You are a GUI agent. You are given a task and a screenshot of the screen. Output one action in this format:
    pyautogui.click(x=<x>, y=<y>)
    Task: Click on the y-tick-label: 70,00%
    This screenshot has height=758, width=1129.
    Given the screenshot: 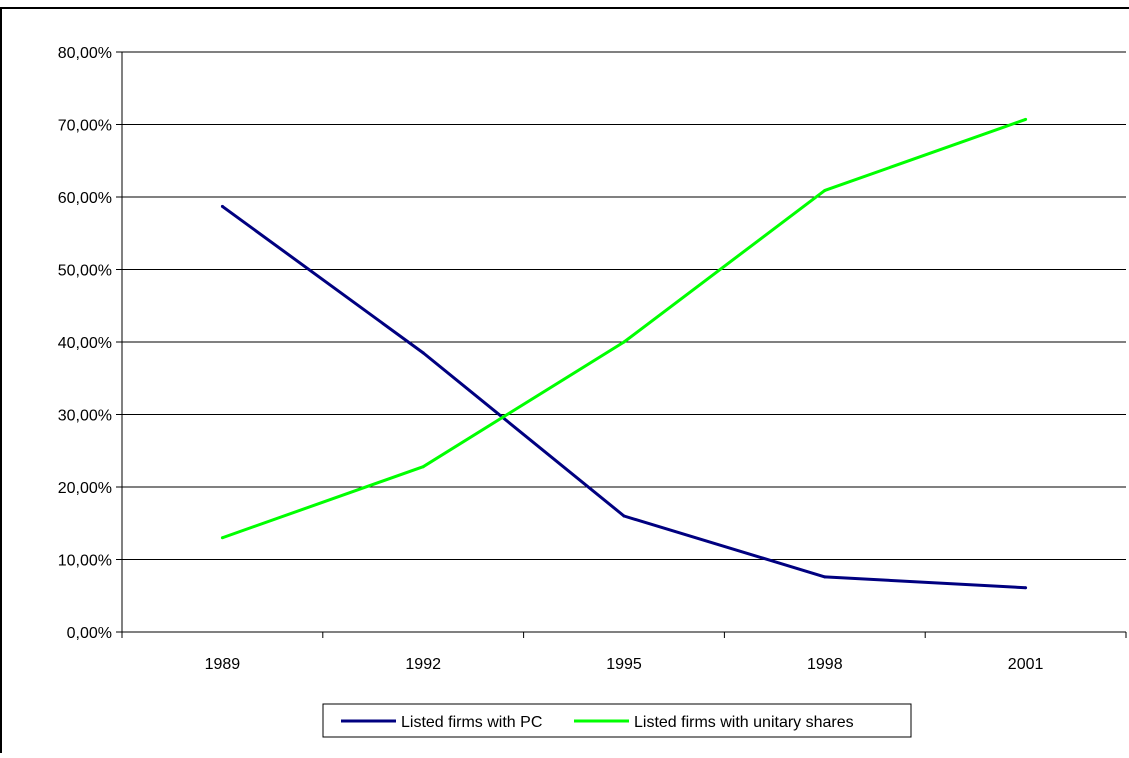 What is the action you would take?
    pyautogui.click(x=85, y=126)
    